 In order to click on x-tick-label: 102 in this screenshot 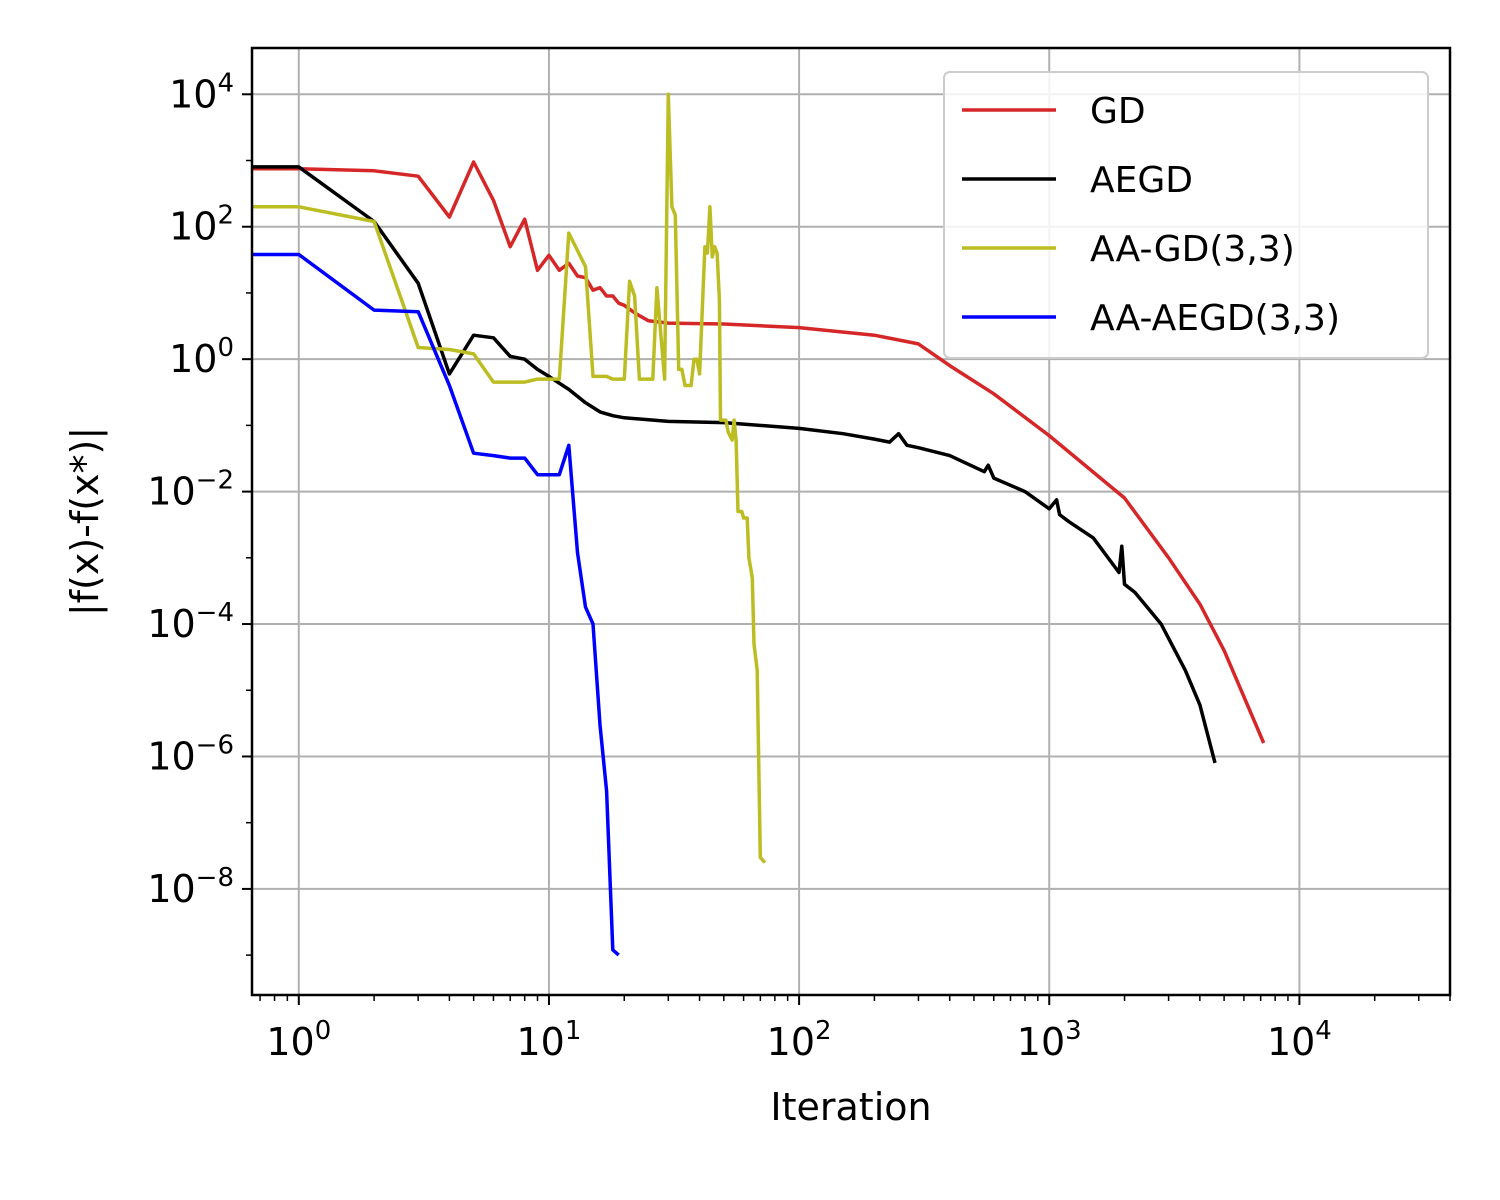, I will do `click(799, 1040)`.